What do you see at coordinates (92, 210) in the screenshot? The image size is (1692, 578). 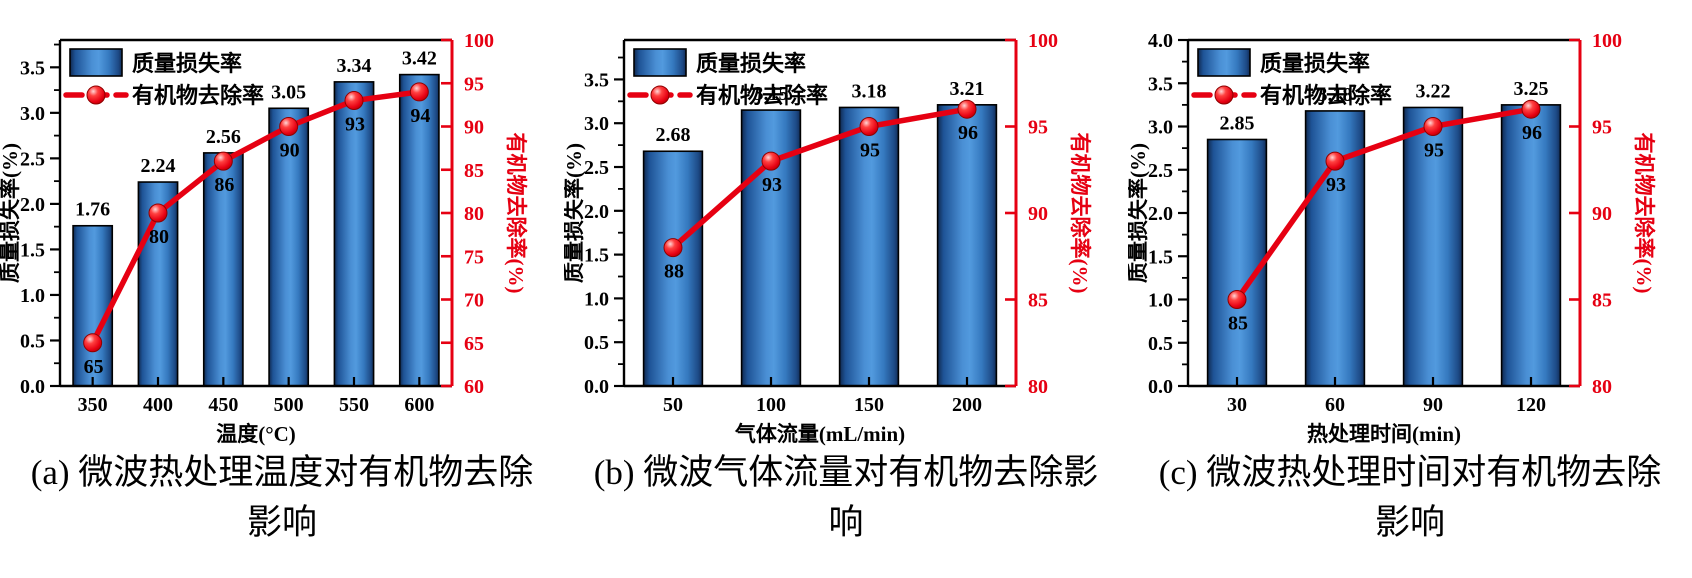 I see `bar-label: 1.76` at bounding box center [92, 210].